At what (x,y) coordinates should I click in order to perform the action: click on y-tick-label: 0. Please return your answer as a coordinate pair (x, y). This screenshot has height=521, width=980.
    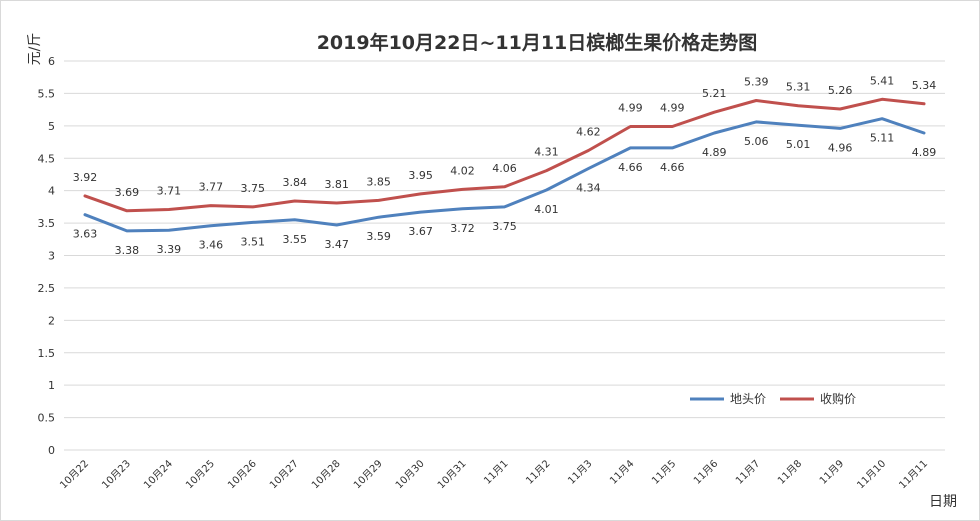
    Looking at the image, I should click on (51, 450).